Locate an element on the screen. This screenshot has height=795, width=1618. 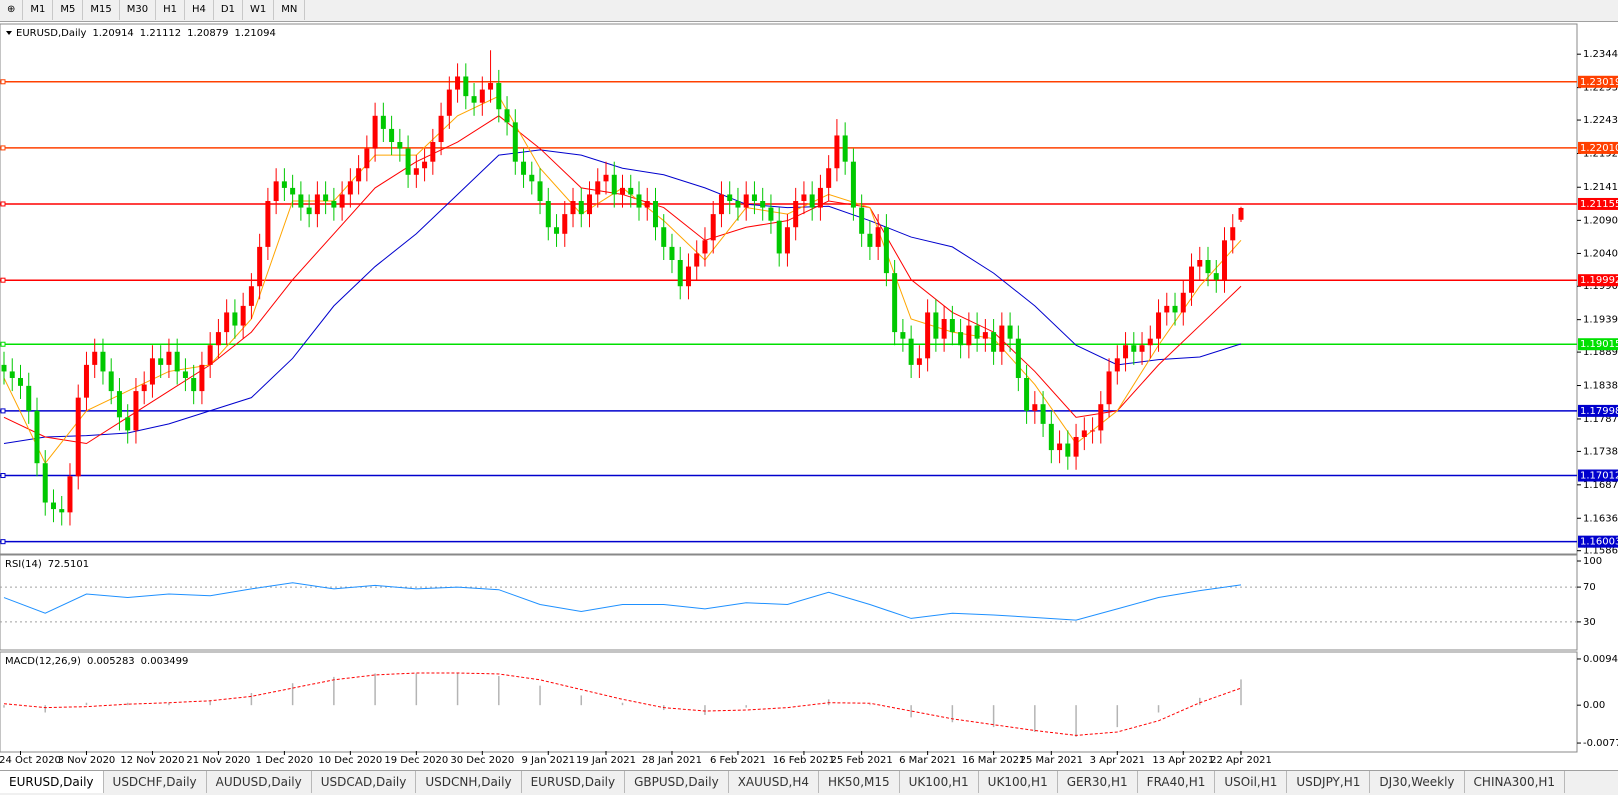
y-tick-label: 1.17380 is located at coordinates (1600, 451).